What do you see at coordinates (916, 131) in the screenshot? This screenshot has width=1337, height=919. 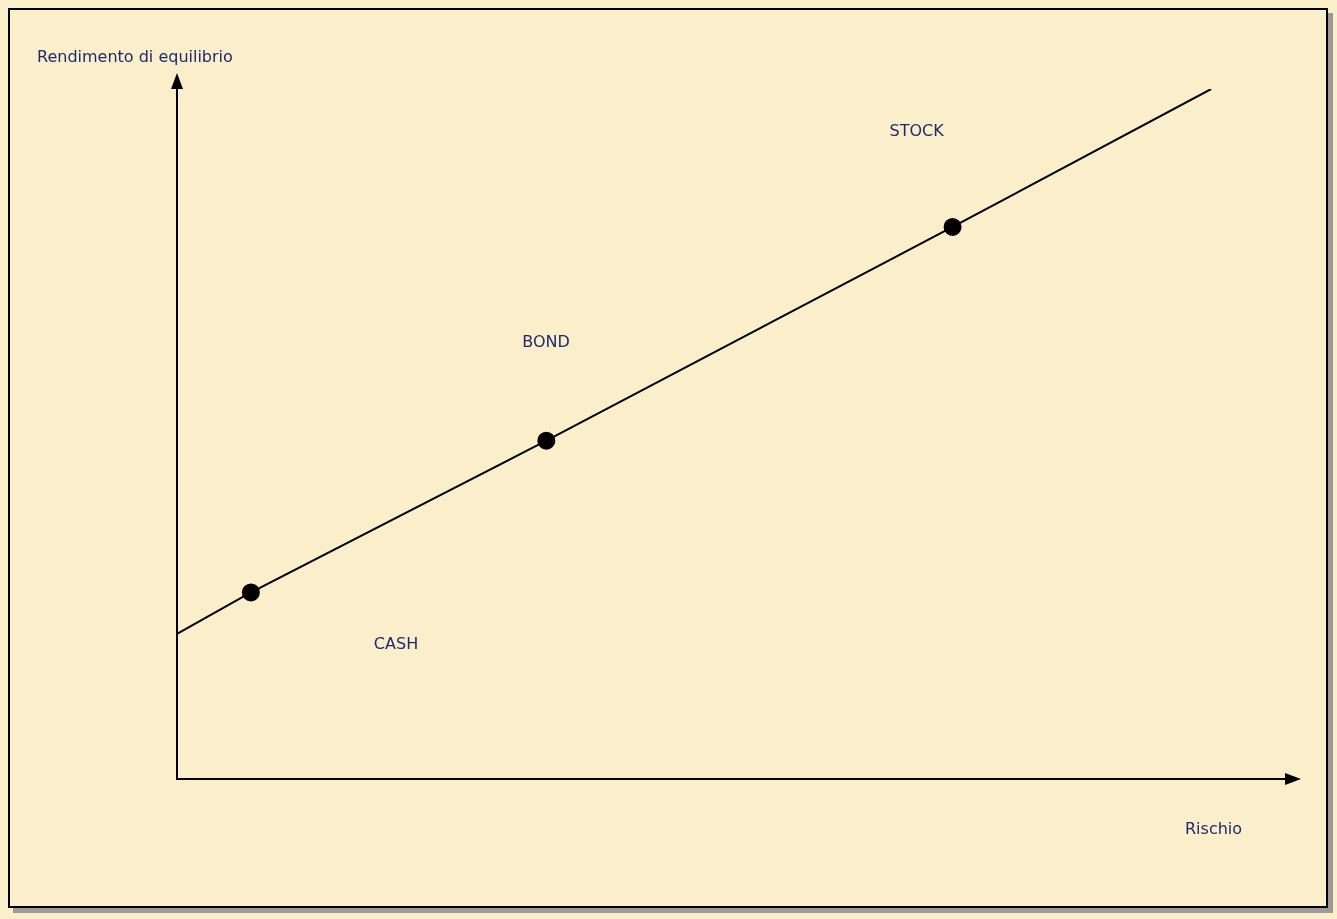 I see `annotation: STOCK` at bounding box center [916, 131].